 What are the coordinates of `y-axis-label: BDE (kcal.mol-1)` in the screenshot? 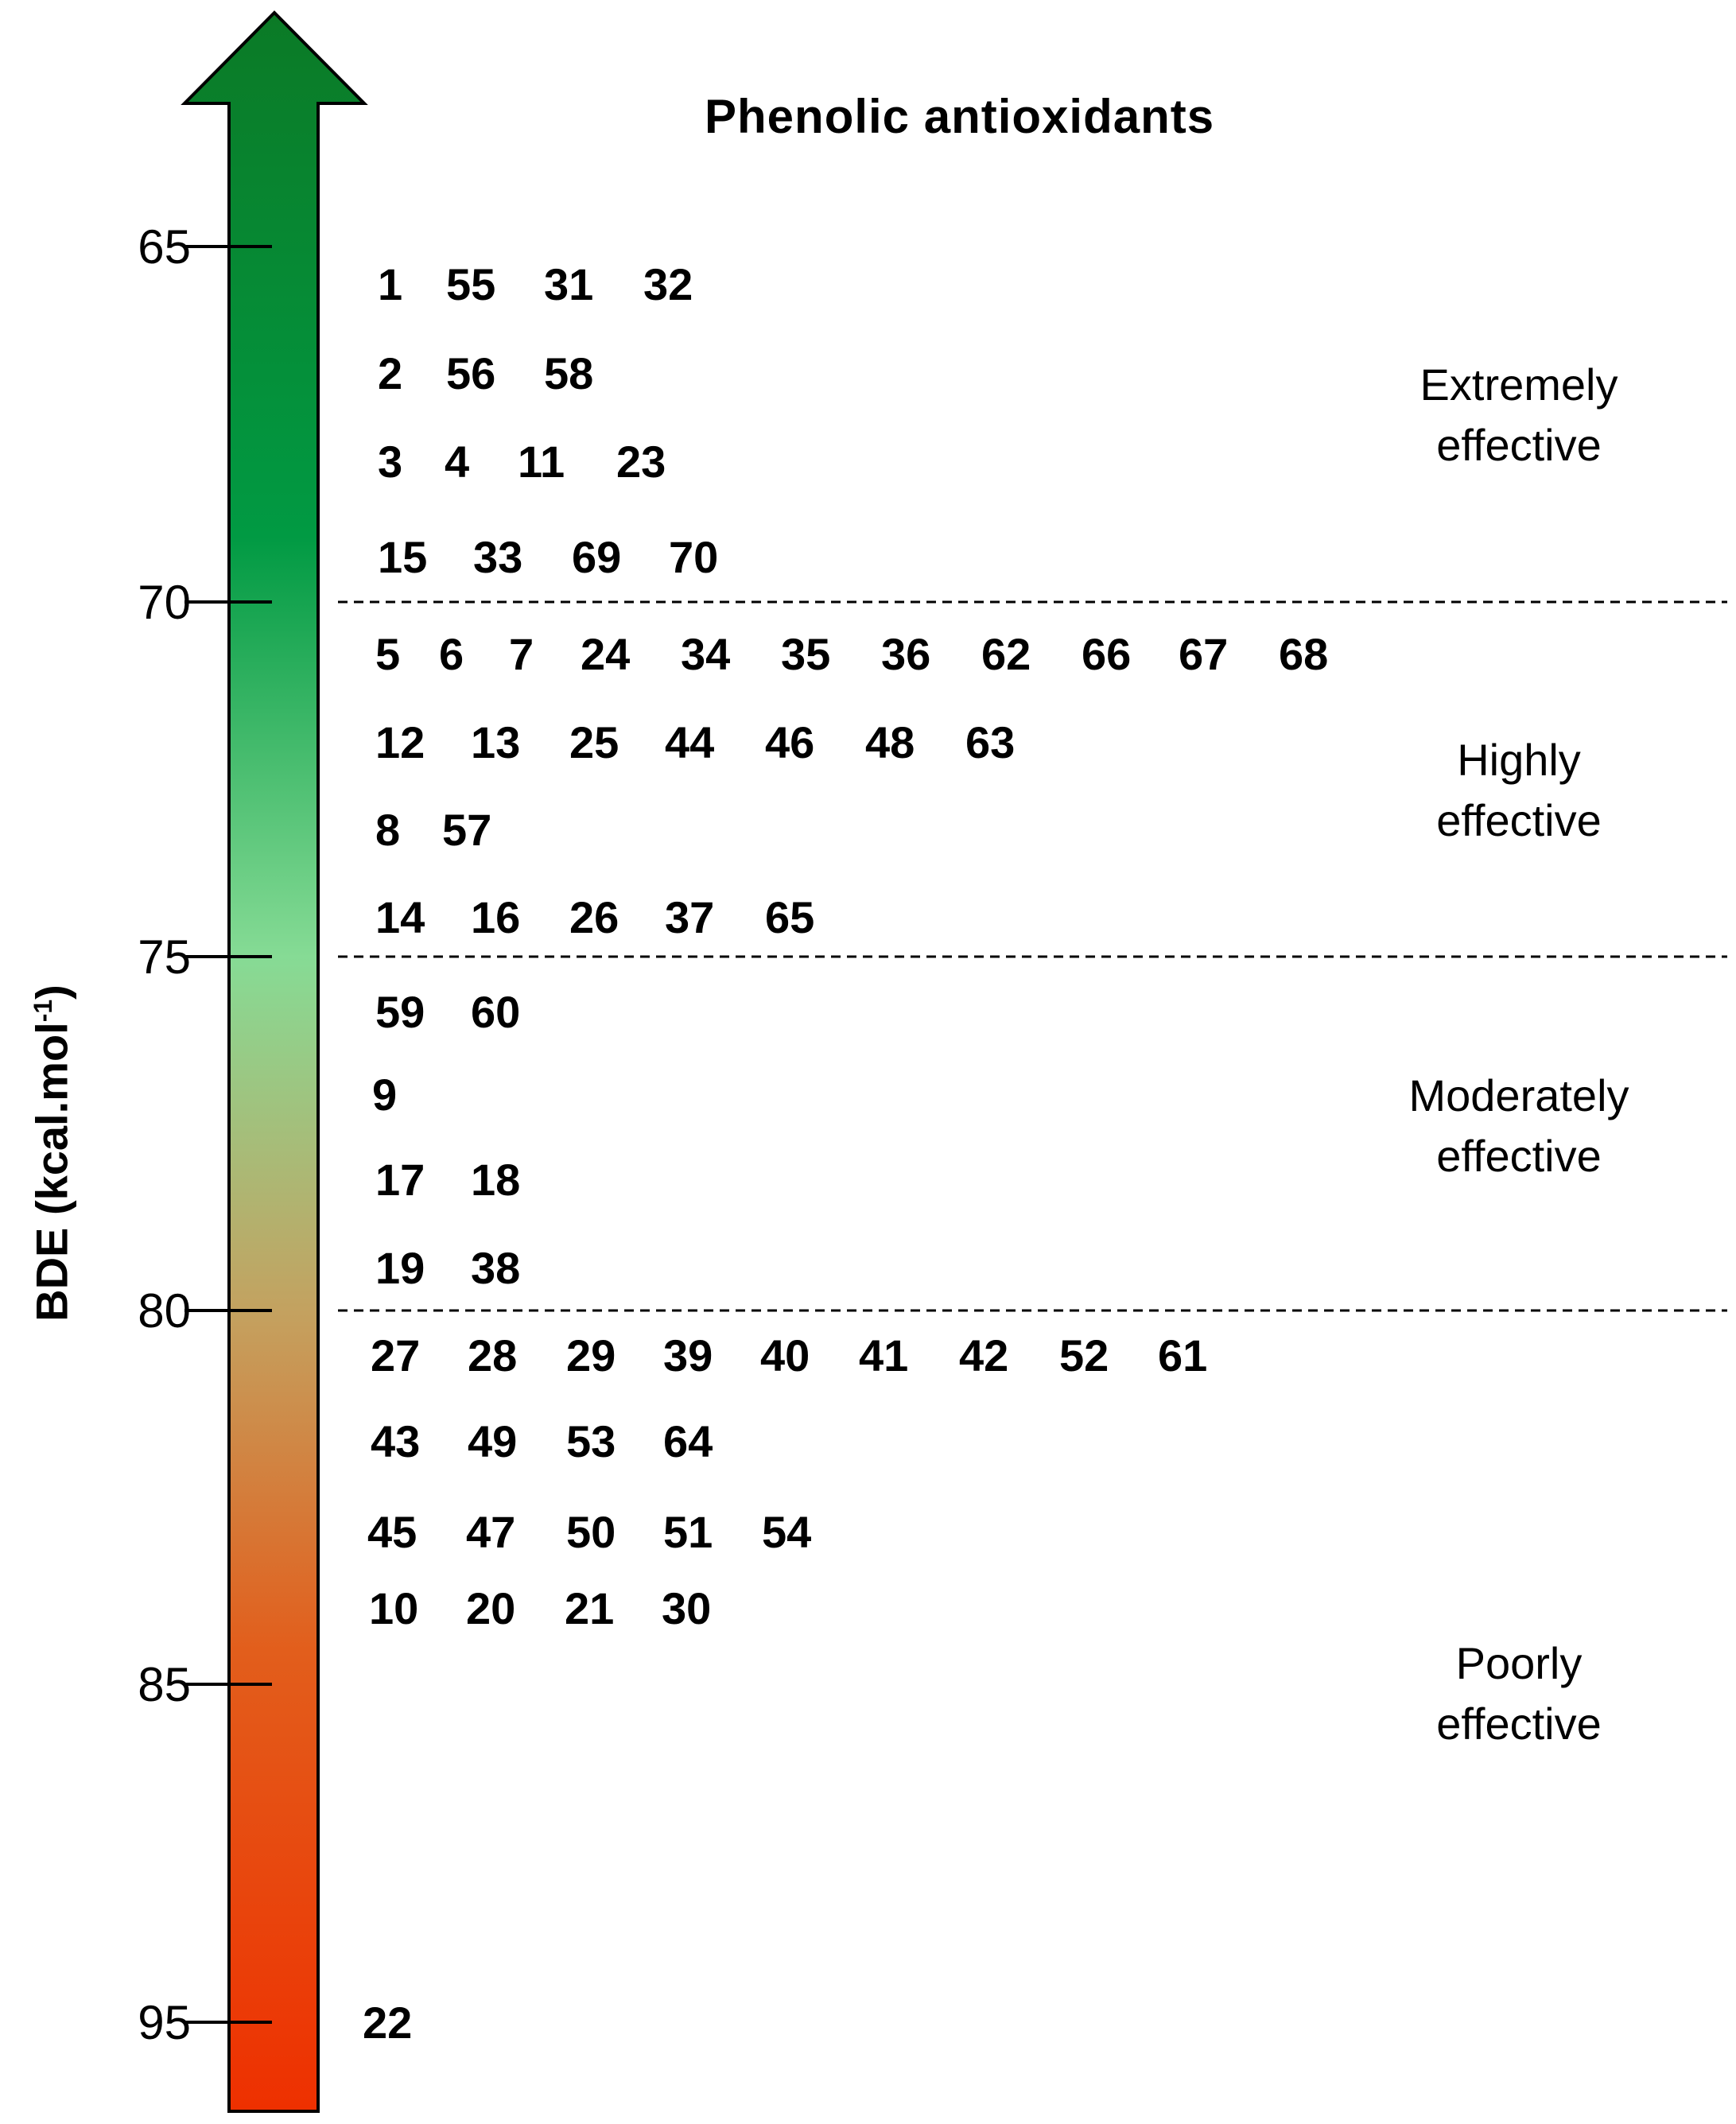 It's located at (51, 1153).